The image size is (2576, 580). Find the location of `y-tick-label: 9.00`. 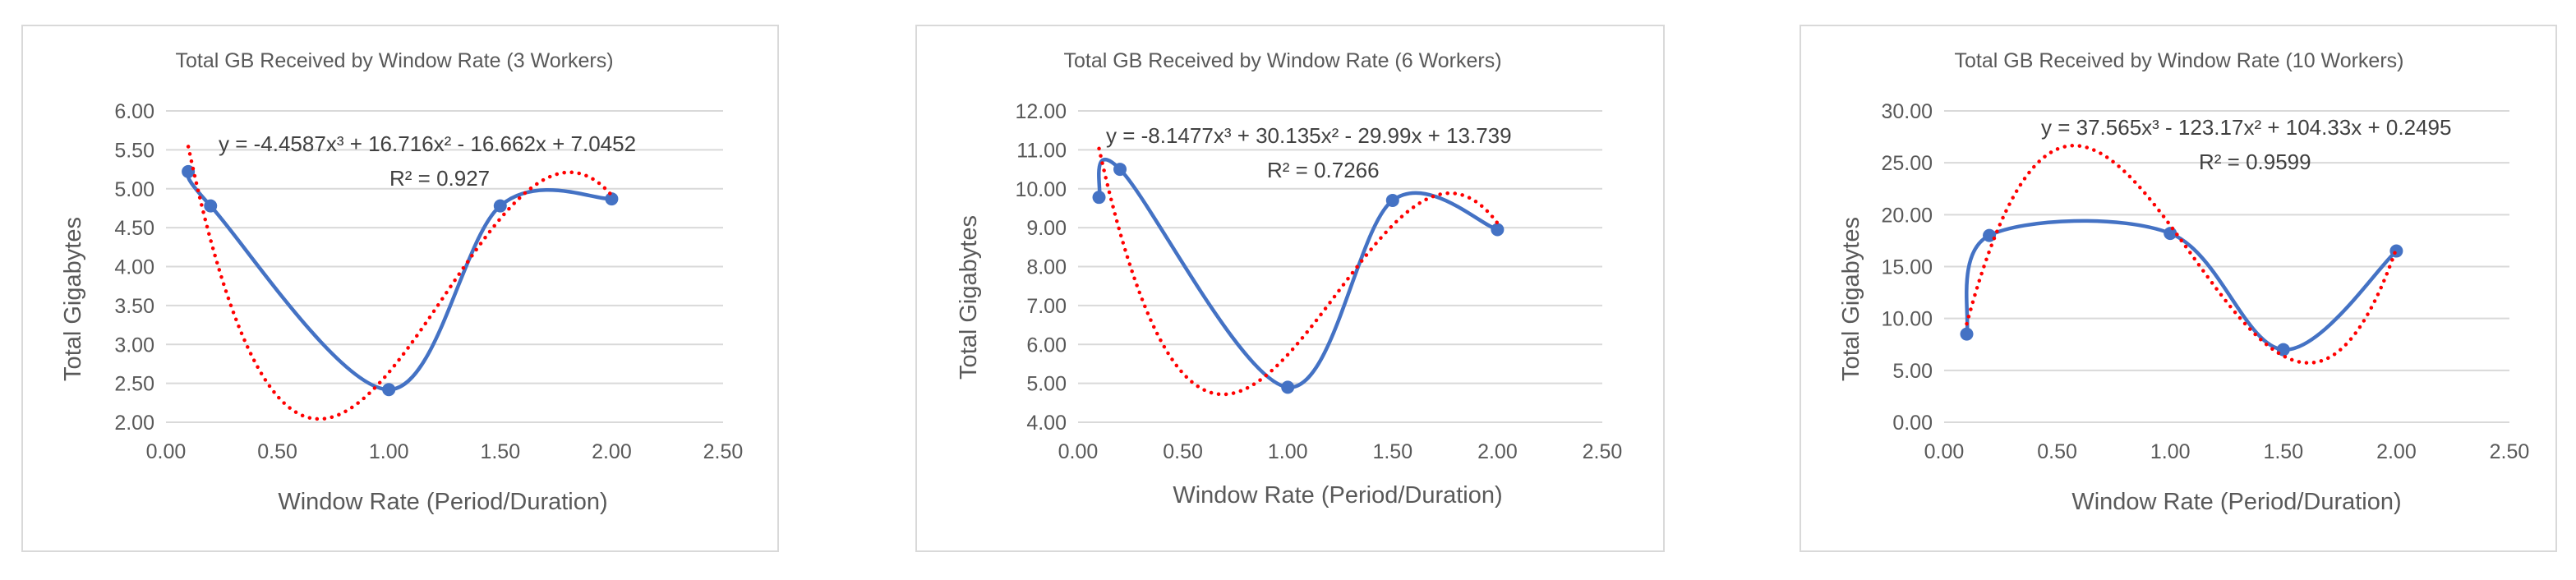

y-tick-label: 9.00 is located at coordinates (1046, 229).